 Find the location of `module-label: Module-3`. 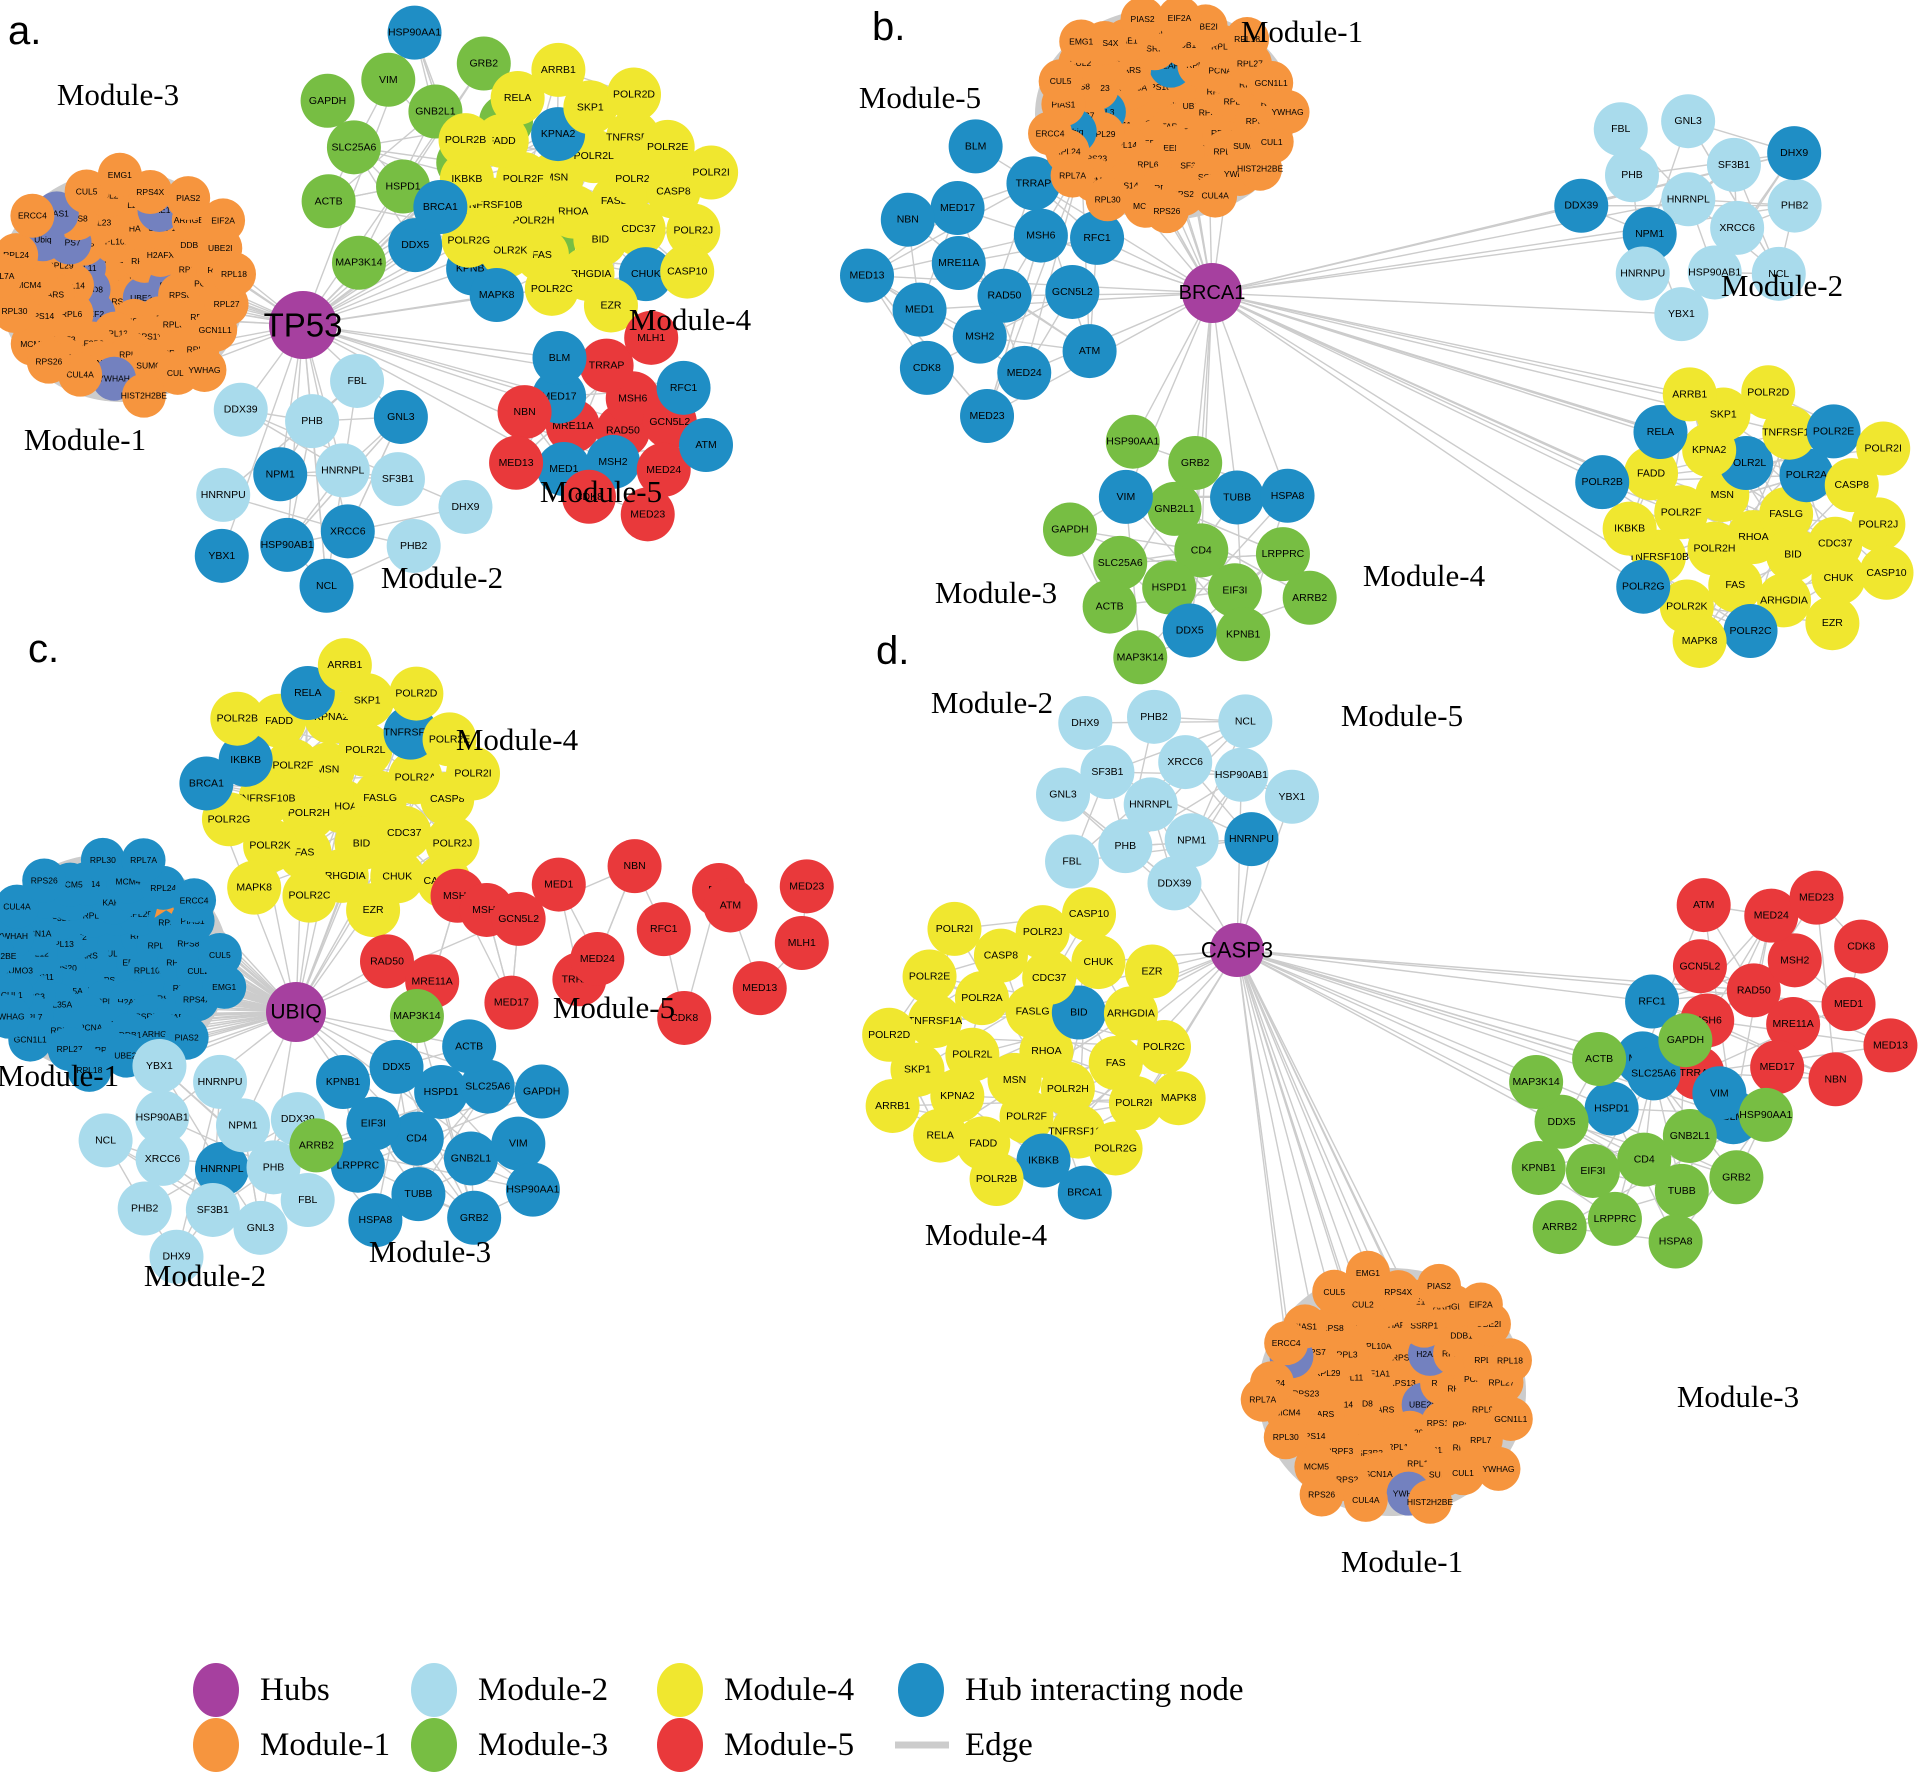

module-label: Module-3 is located at coordinates (118, 94).